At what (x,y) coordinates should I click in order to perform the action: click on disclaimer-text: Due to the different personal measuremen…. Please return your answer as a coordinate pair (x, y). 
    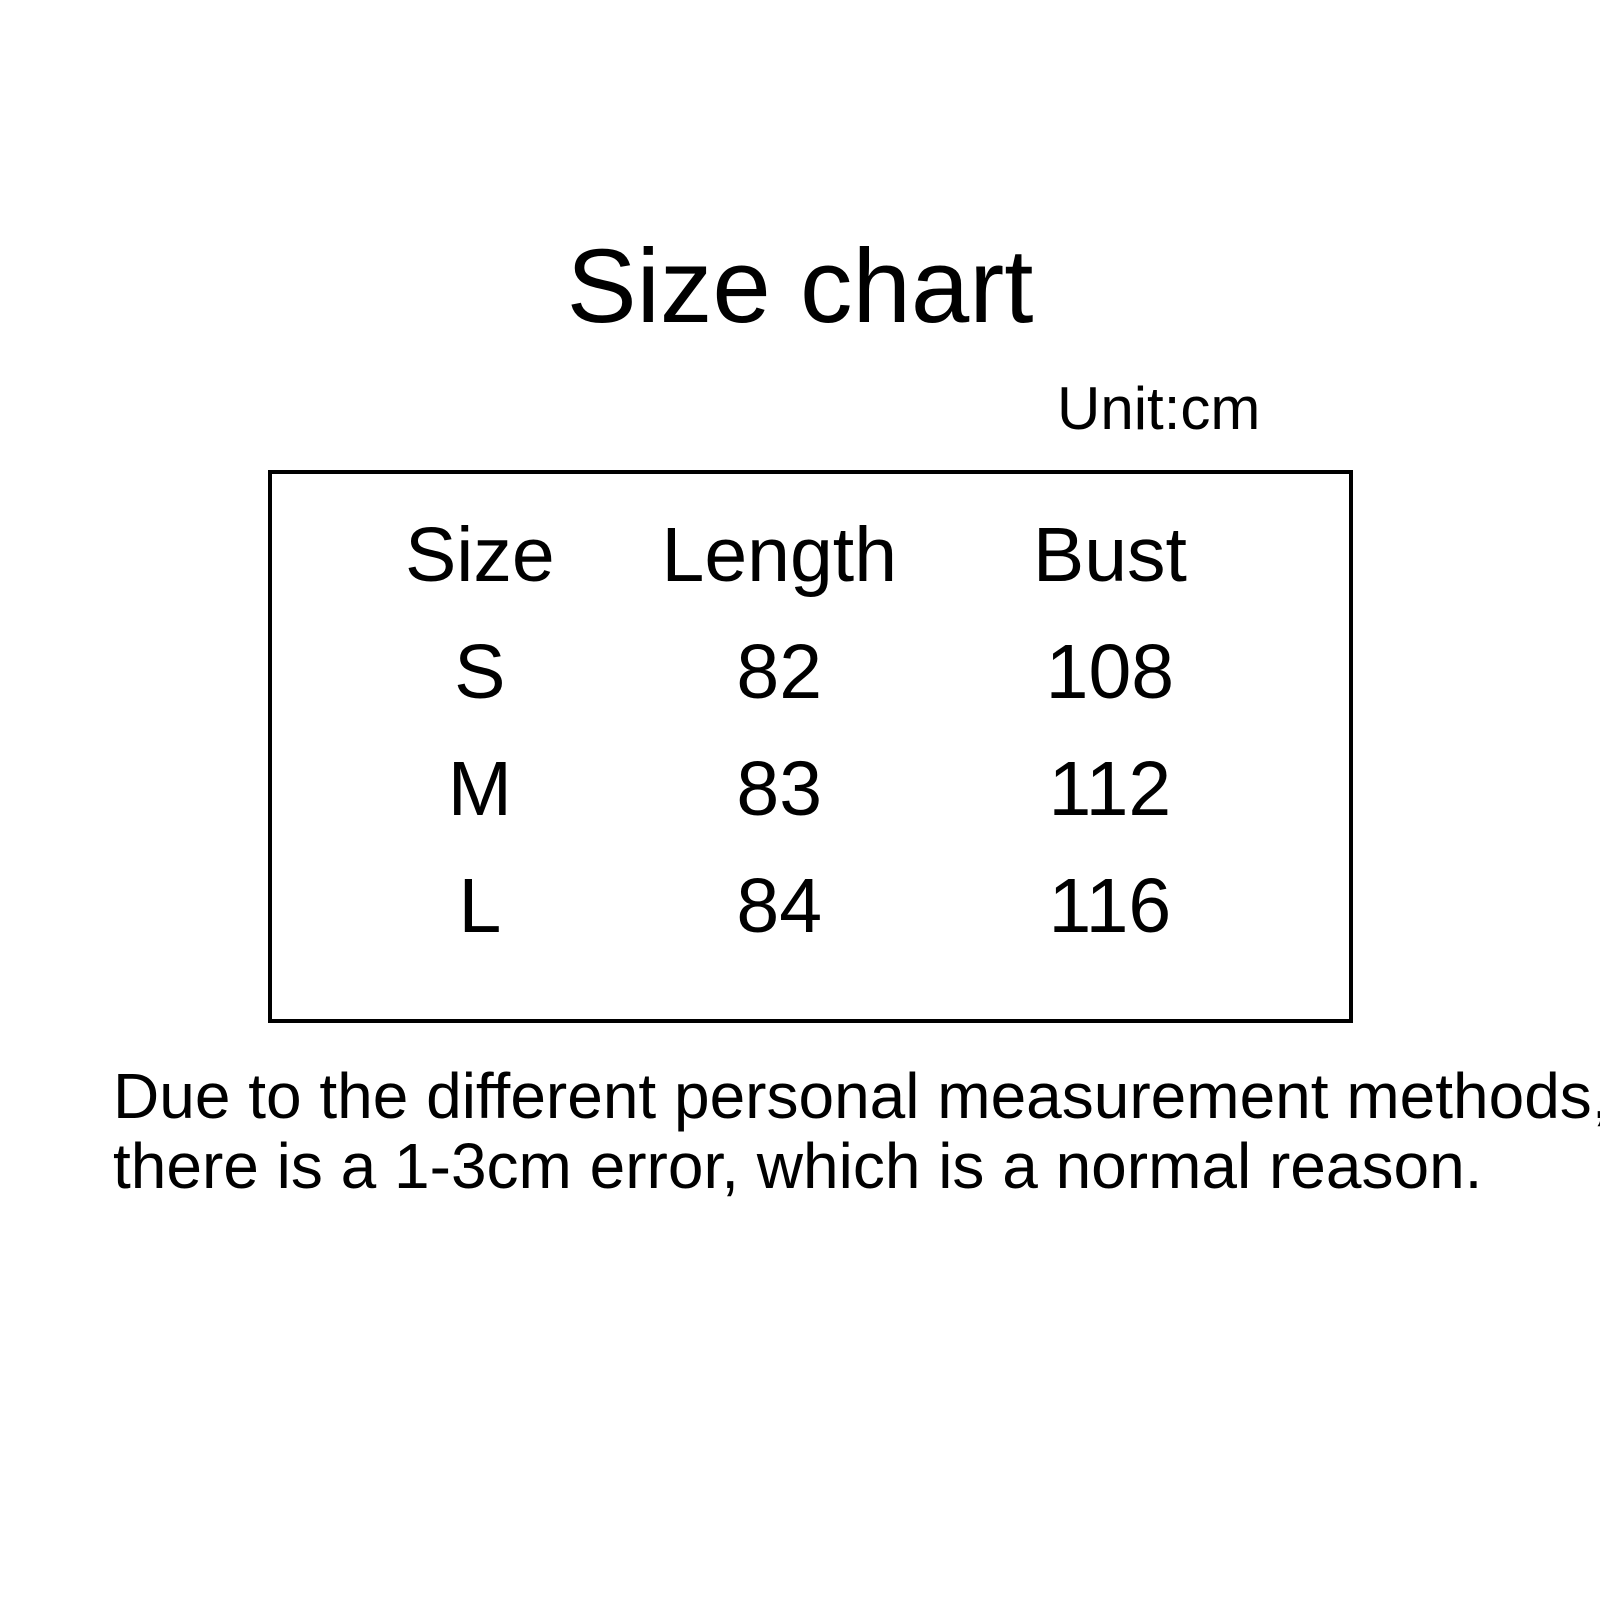
    Looking at the image, I should click on (856, 1131).